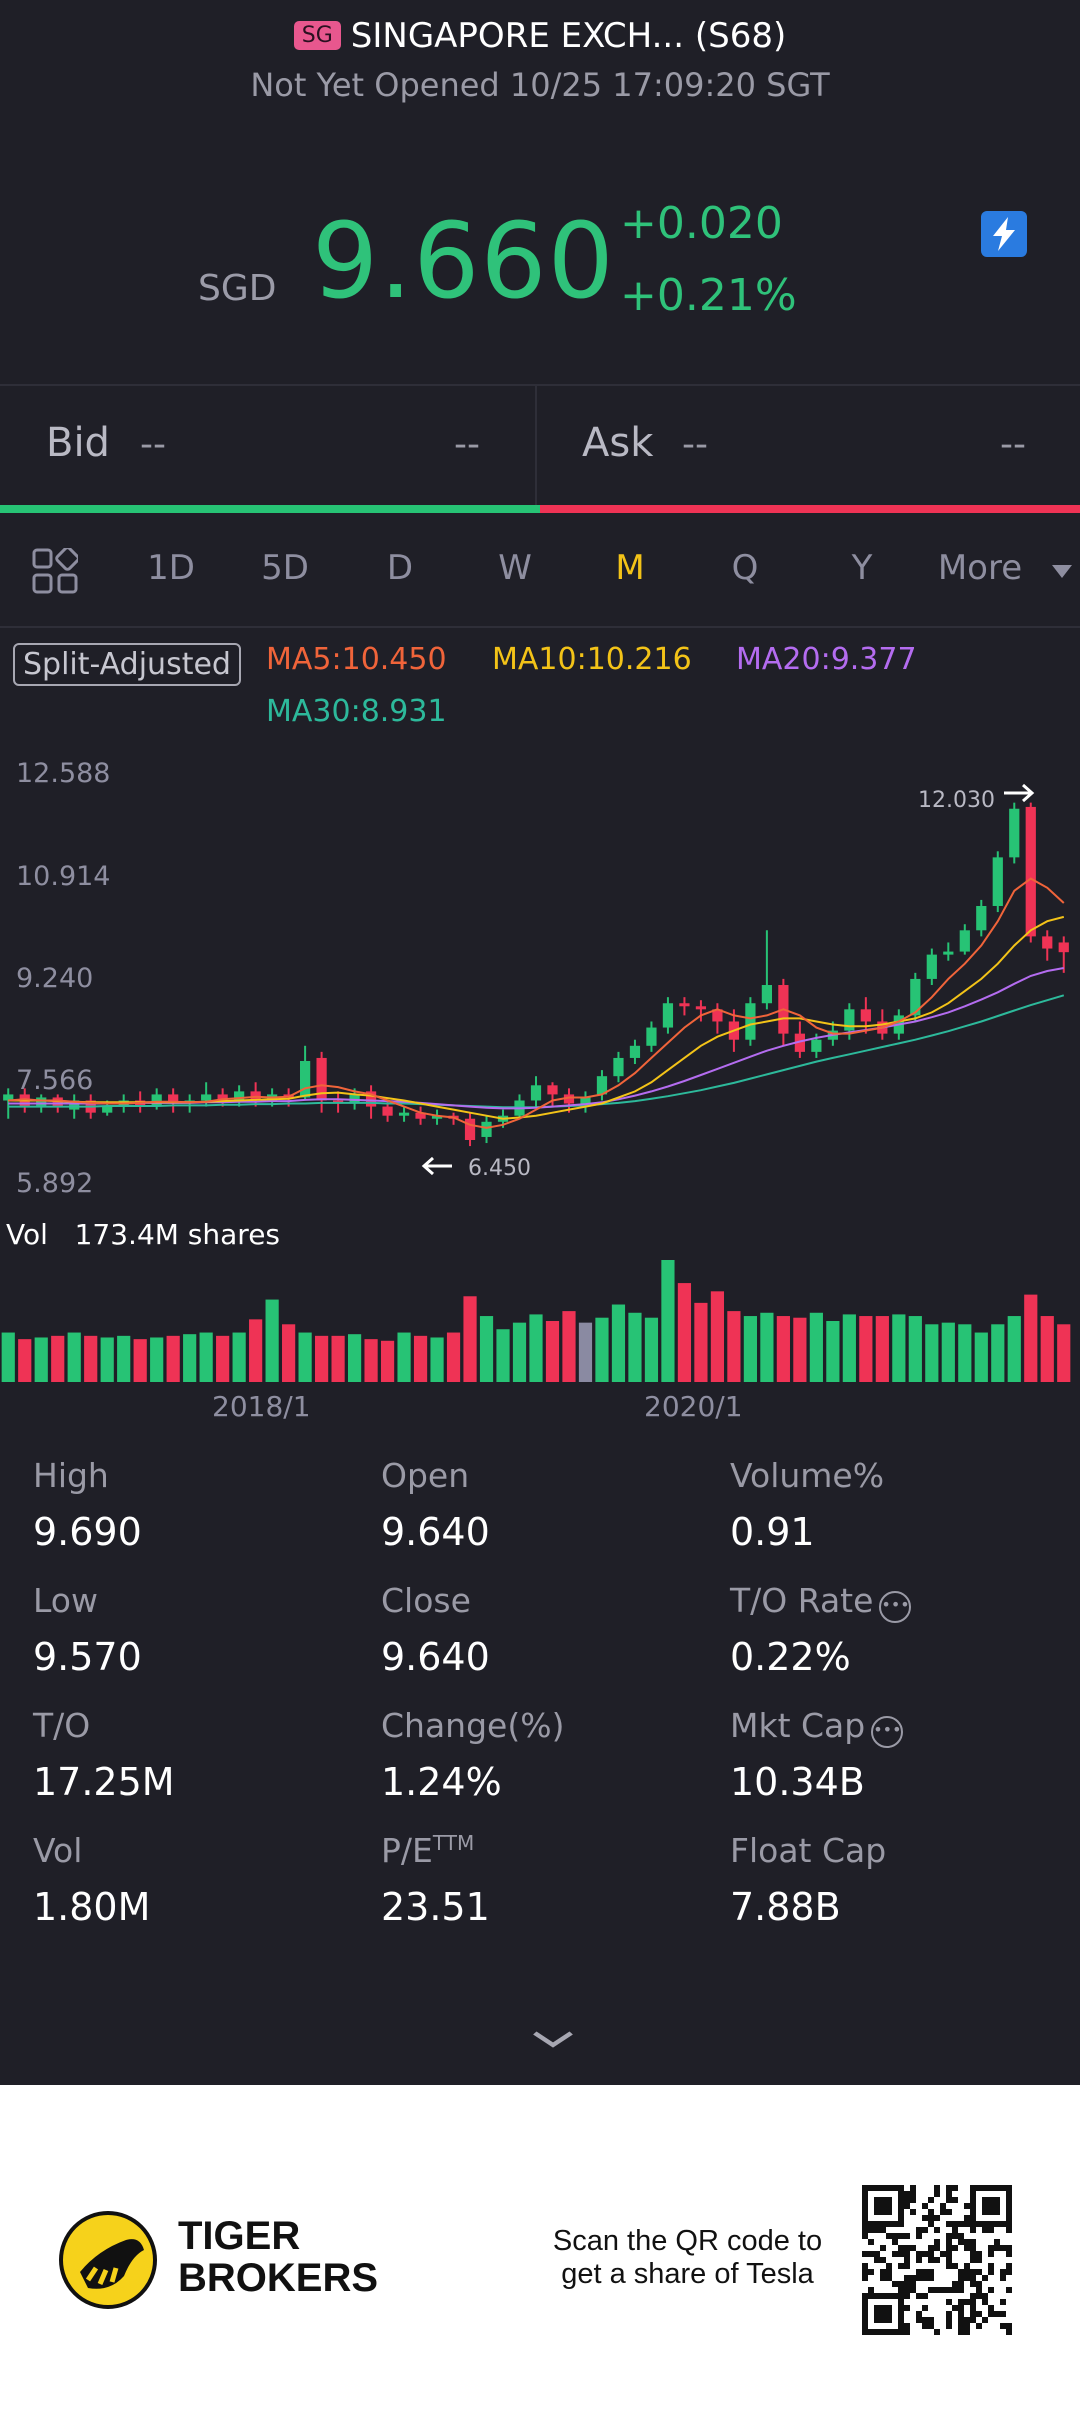  What do you see at coordinates (56, 570) in the screenshot?
I see `layout-grid-icon` at bounding box center [56, 570].